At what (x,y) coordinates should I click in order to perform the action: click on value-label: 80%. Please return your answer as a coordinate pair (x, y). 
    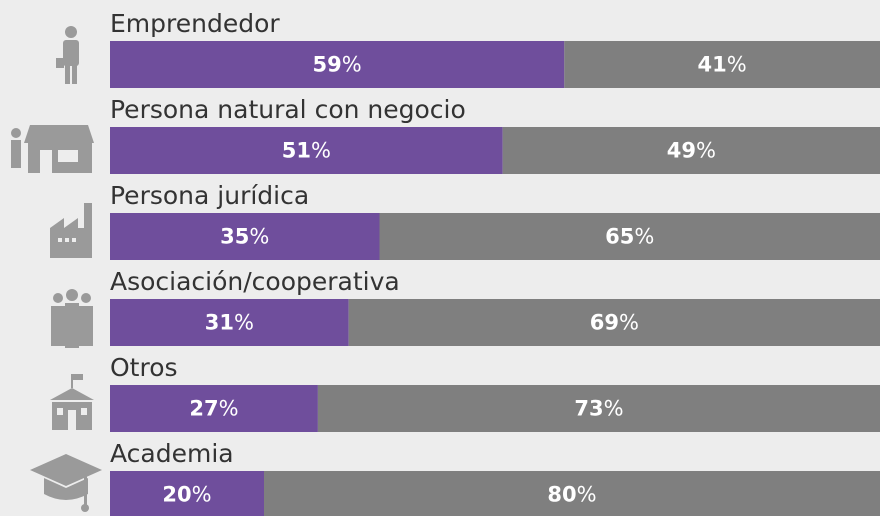
    Looking at the image, I should click on (571, 495).